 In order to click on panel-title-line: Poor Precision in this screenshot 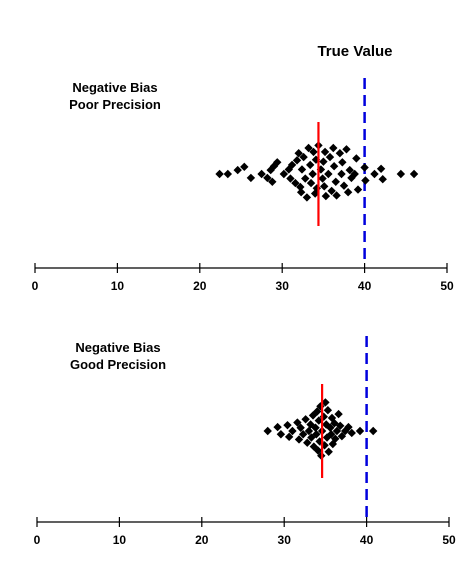, I will do `click(115, 104)`.